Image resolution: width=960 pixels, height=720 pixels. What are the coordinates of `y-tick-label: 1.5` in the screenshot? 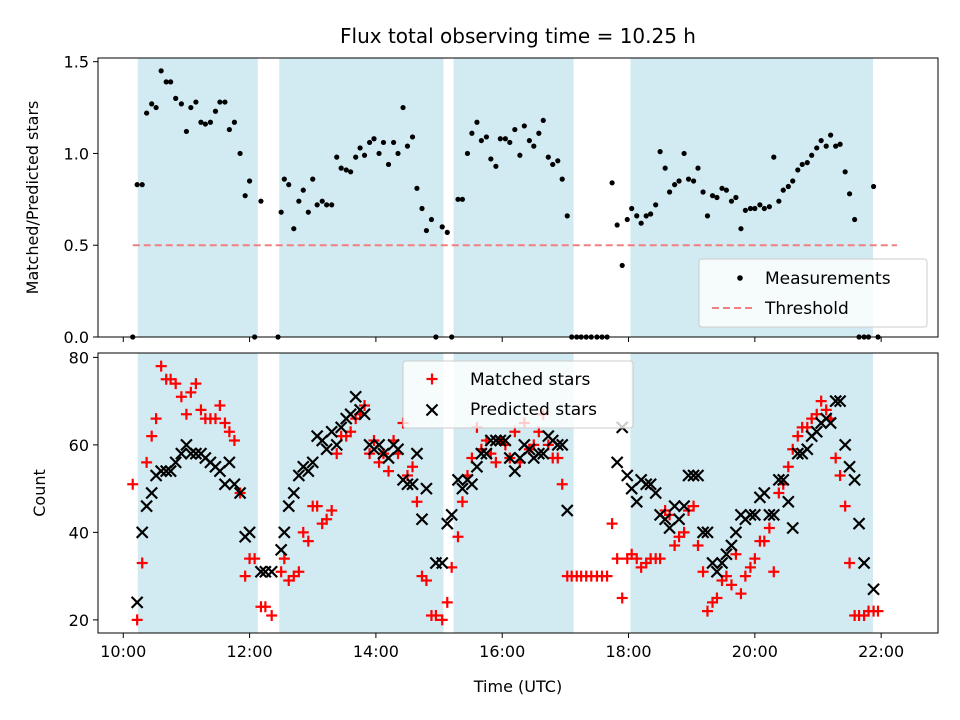 It's located at (76, 62).